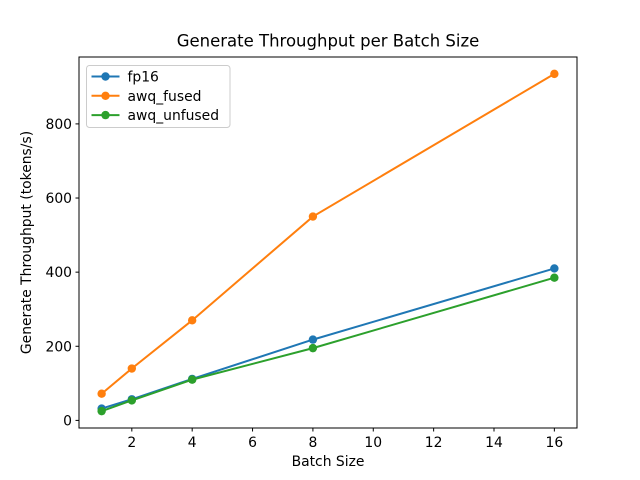  I want to click on x-tick-label: 14, so click(494, 443).